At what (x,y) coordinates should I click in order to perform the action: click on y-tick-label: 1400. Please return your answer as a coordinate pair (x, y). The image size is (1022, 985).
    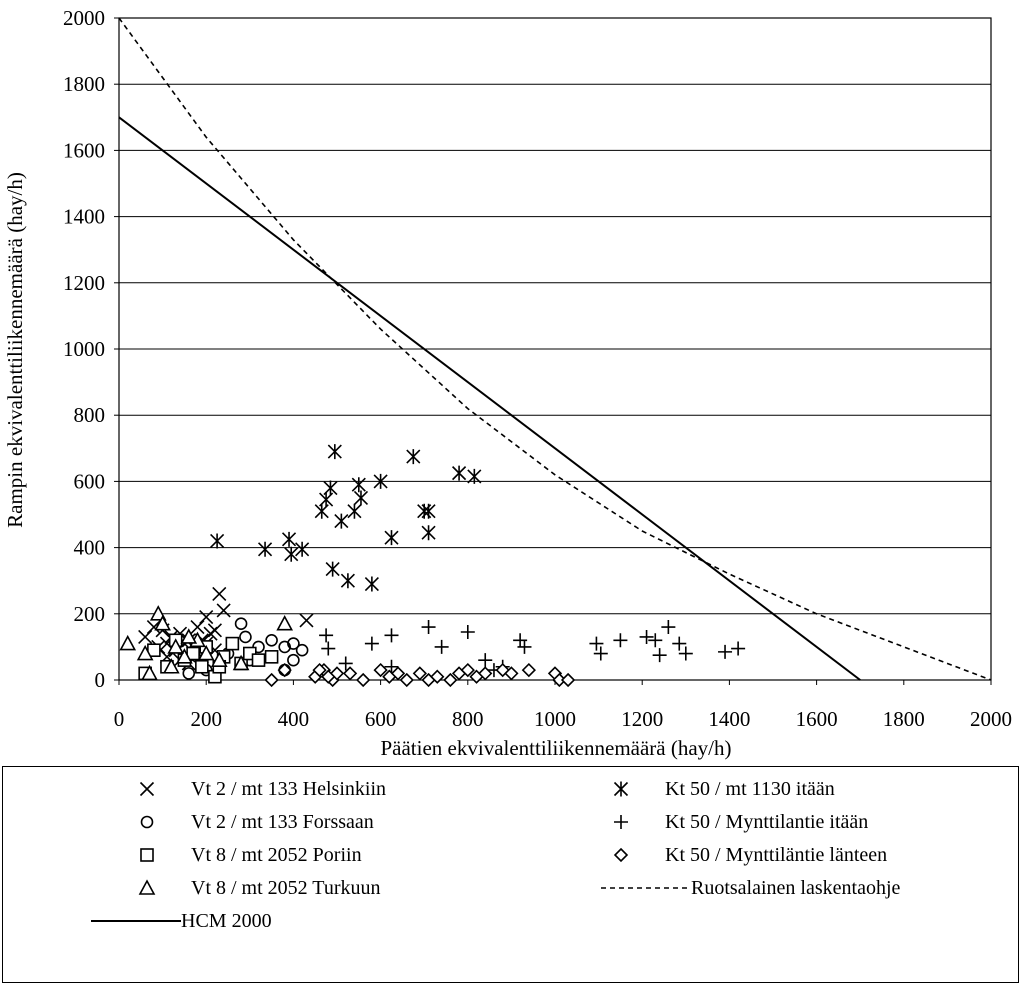
    Looking at the image, I should click on (84, 217).